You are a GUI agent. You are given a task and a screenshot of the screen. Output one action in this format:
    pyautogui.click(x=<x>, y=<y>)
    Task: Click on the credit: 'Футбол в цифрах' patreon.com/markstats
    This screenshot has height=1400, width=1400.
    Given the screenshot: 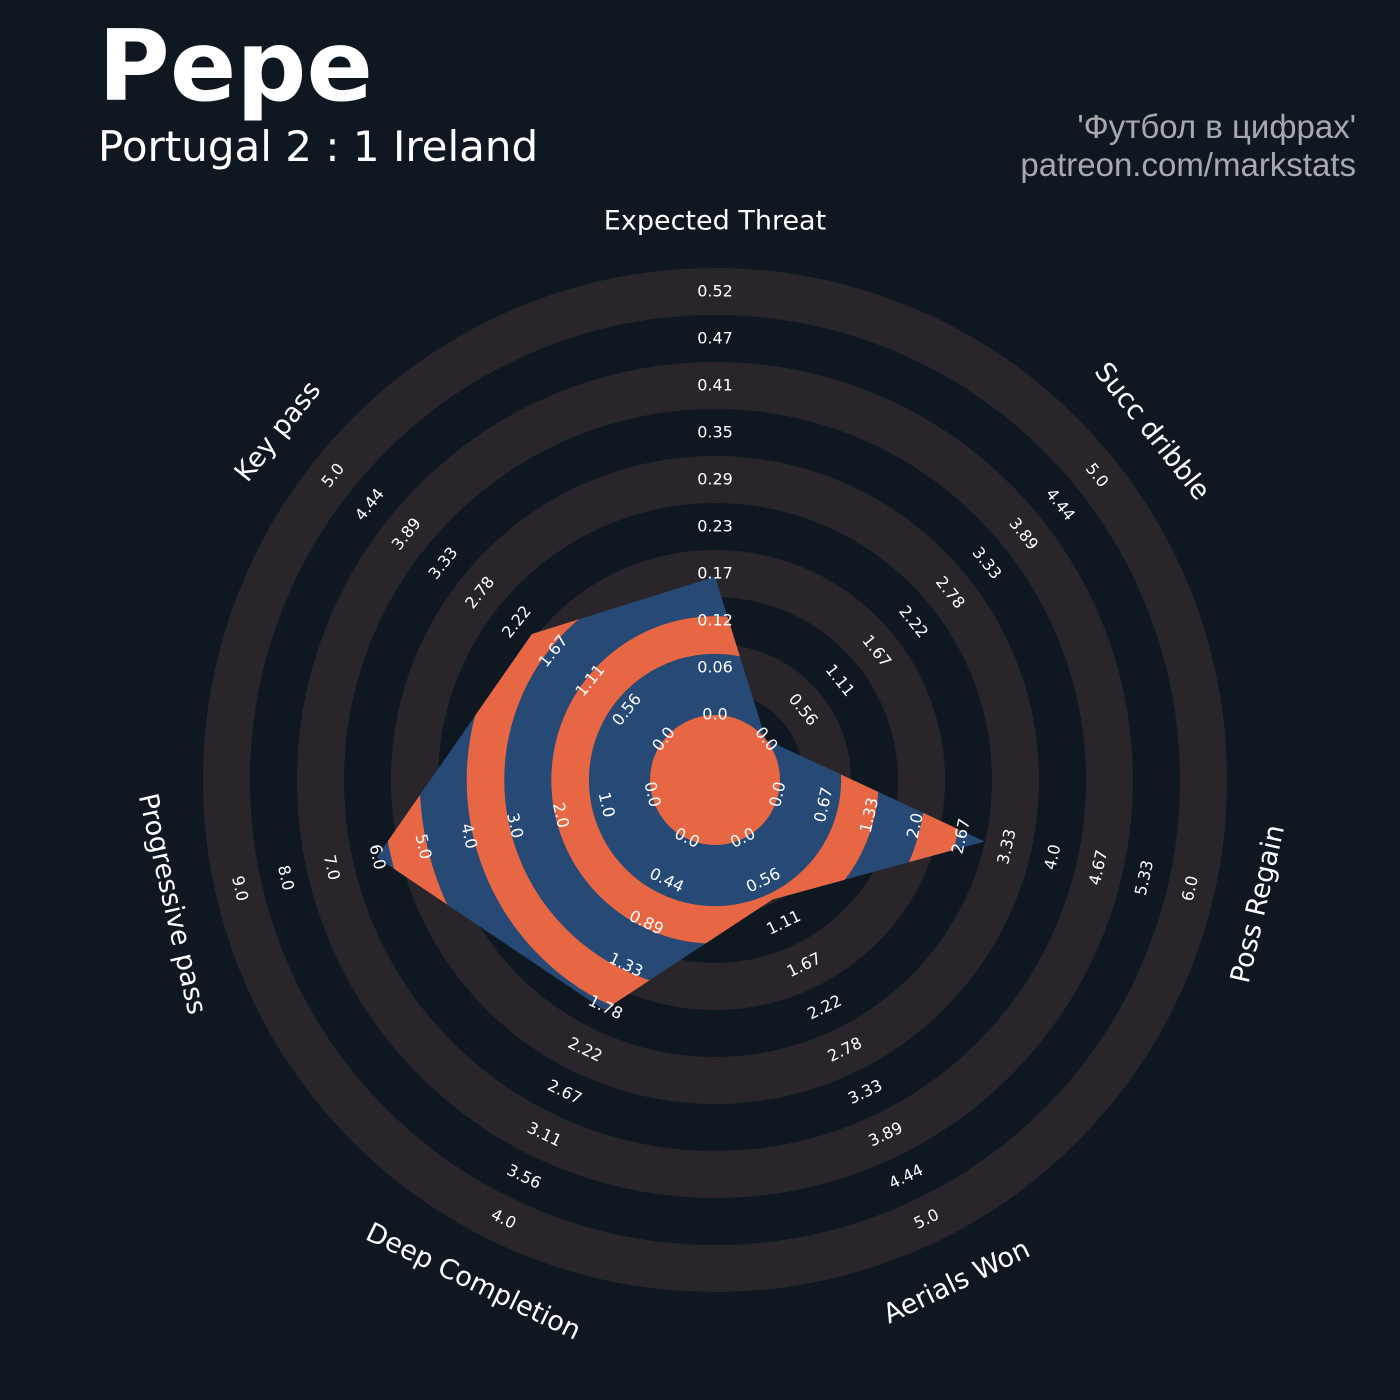 What is the action you would take?
    pyautogui.click(x=1188, y=146)
    